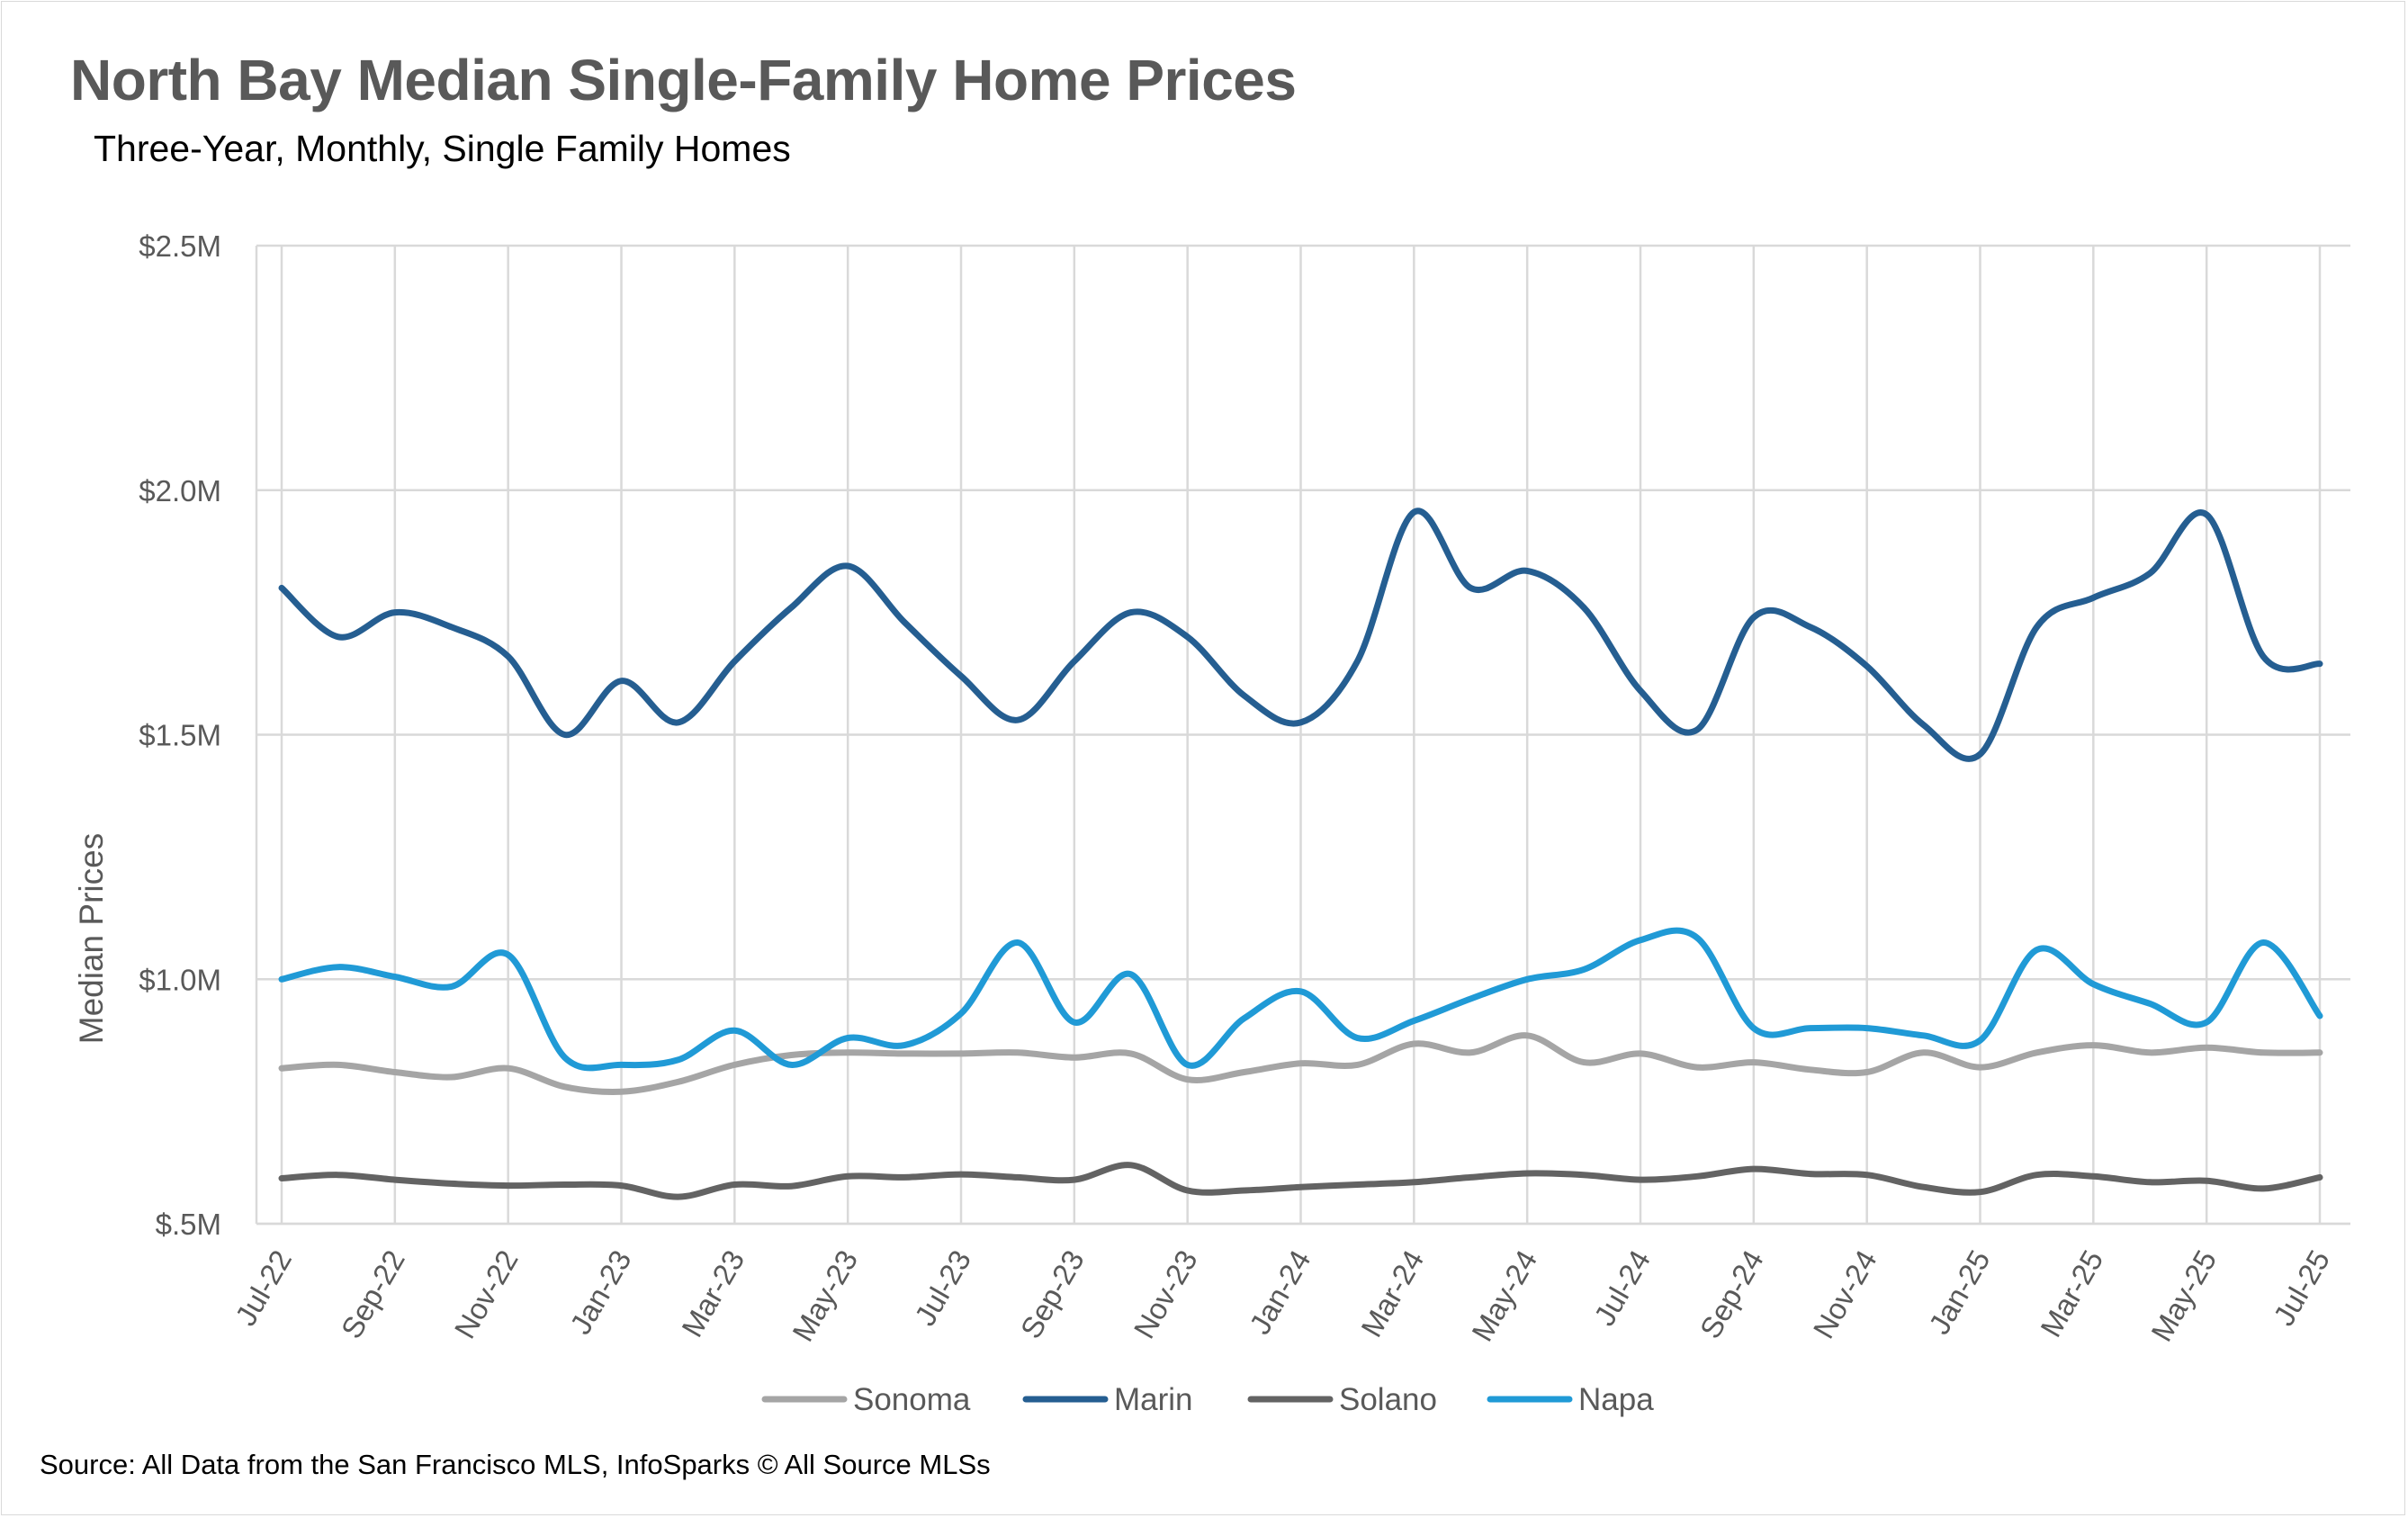  I want to click on y-tick-label: $1.5M, so click(180, 735).